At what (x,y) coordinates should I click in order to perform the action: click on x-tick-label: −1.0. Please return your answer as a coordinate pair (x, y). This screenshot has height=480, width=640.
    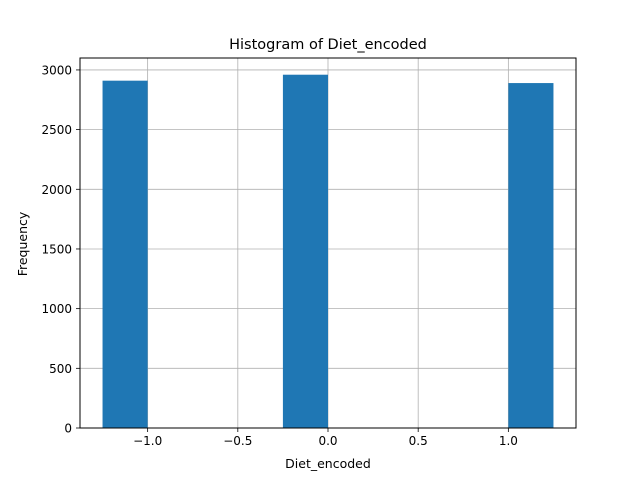
    Looking at the image, I should click on (147, 441).